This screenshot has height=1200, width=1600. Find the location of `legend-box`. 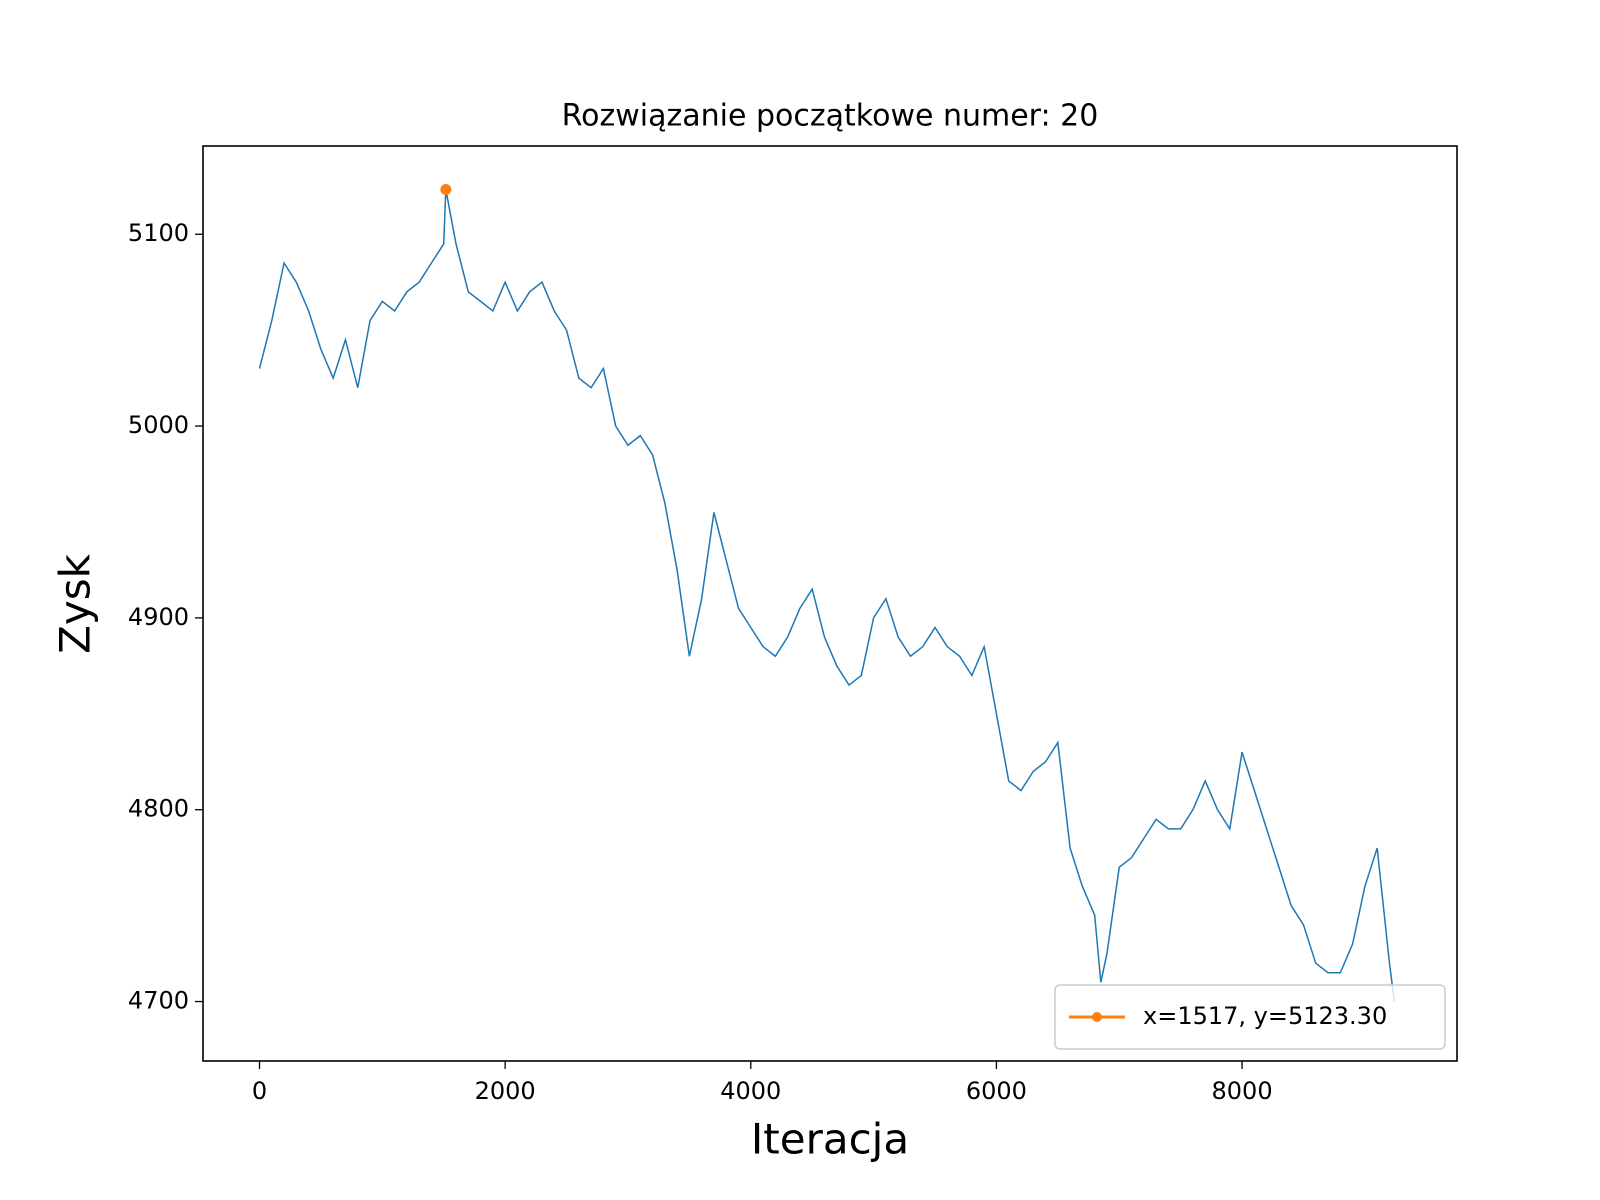

legend-box is located at coordinates (1250, 1017).